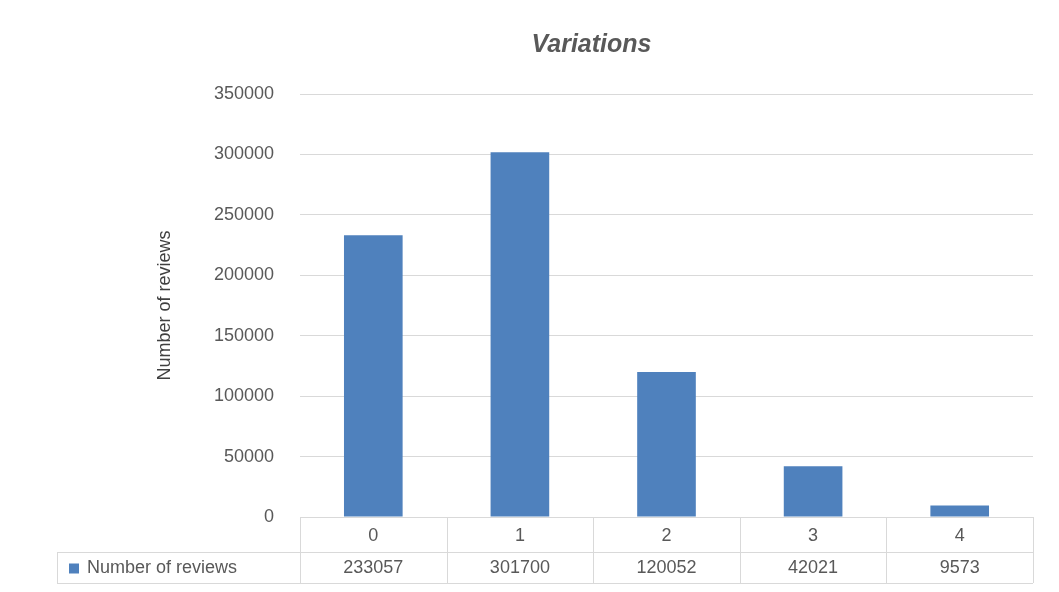  Describe the element at coordinates (243, 153) in the screenshot. I see `y-tick-label: 300000` at that location.